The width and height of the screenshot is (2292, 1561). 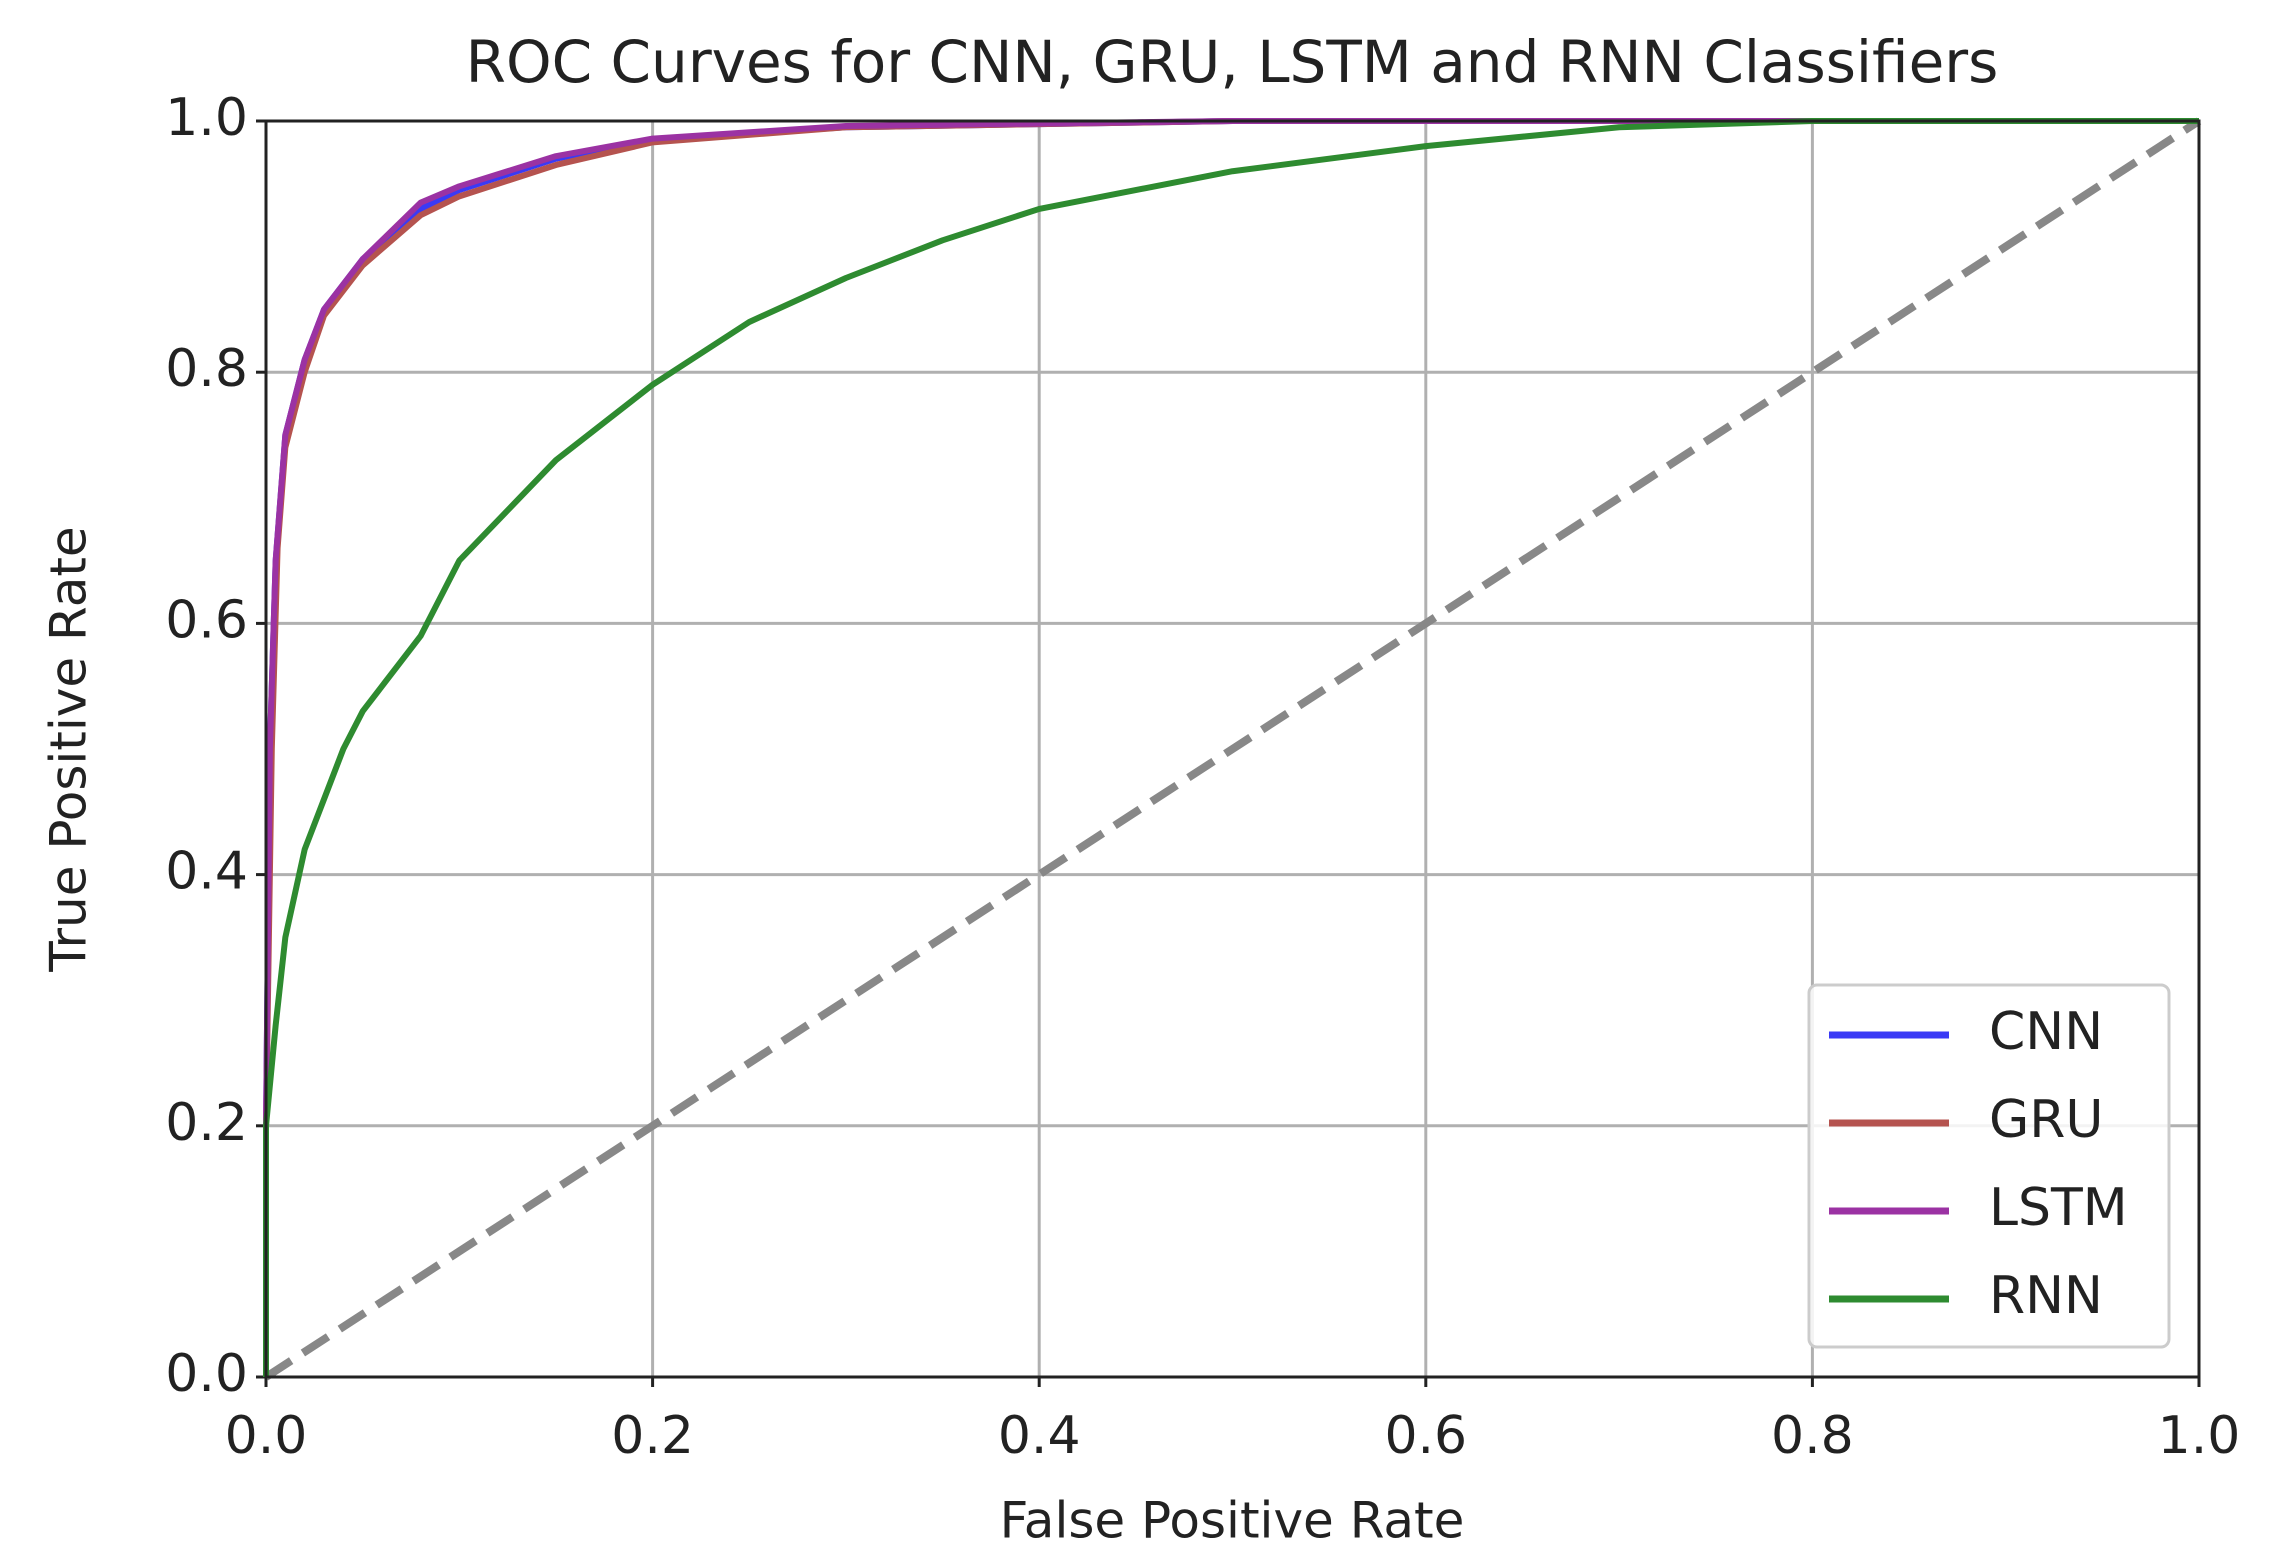 I want to click on y-tick-label: 0.4, so click(x=206, y=872).